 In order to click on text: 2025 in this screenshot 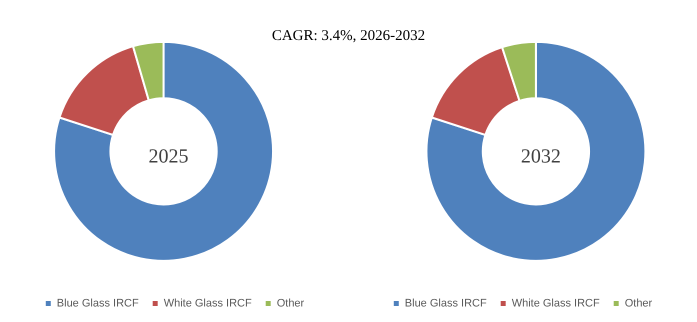, I will do `click(168, 156)`.